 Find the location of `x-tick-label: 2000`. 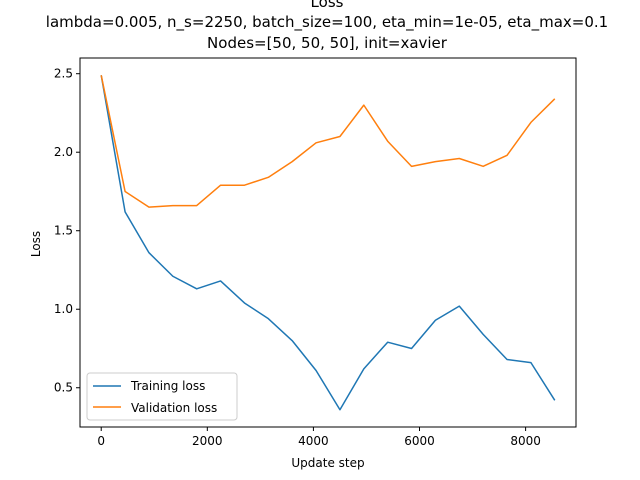

x-tick-label: 2000 is located at coordinates (207, 441).